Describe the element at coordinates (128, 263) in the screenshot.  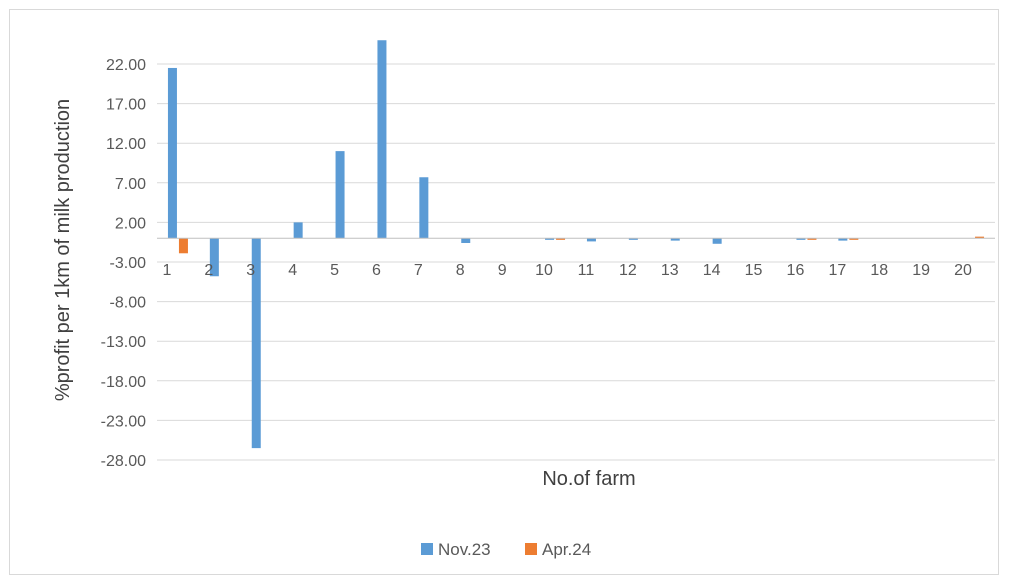
I see `y-tick-label: -3.00` at that location.